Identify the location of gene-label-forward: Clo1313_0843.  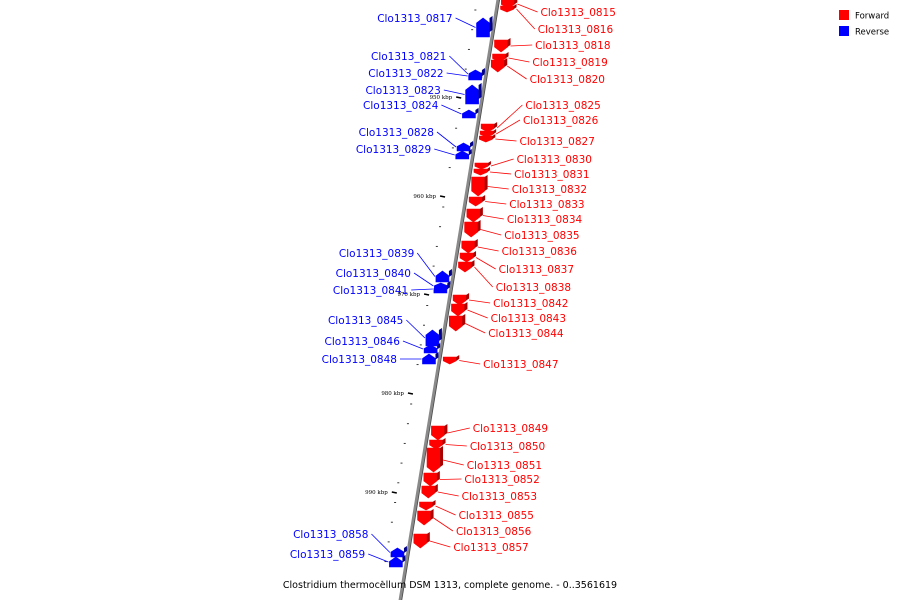
(528, 319).